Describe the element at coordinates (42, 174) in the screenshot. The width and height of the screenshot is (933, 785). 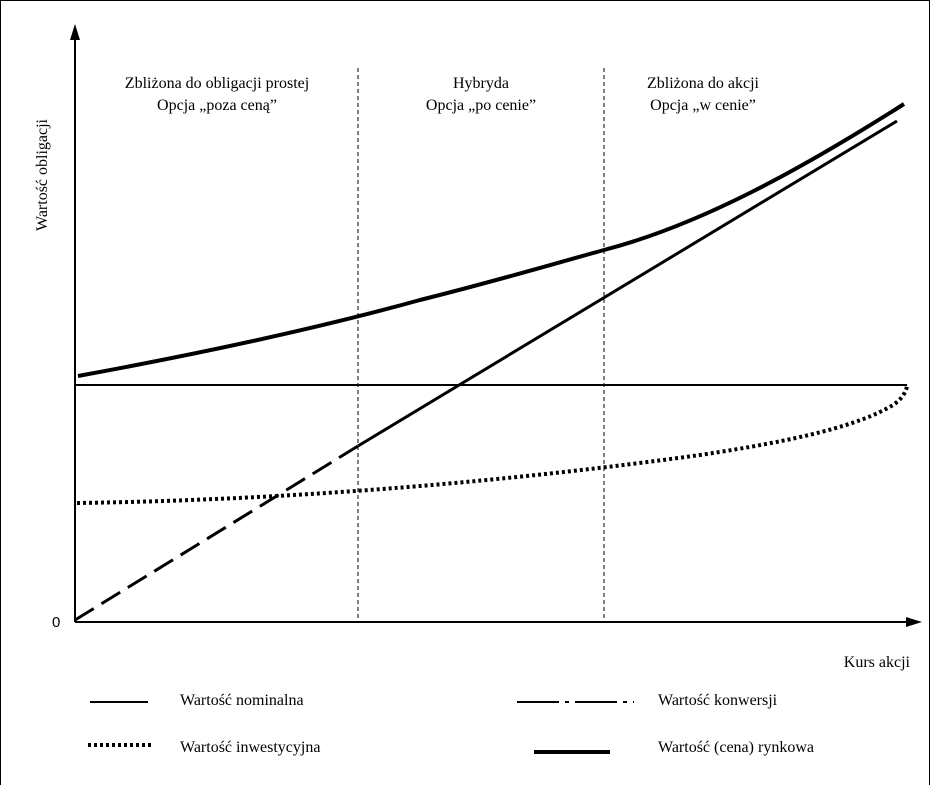
I see `y-axis-label: Wartość obligacji` at that location.